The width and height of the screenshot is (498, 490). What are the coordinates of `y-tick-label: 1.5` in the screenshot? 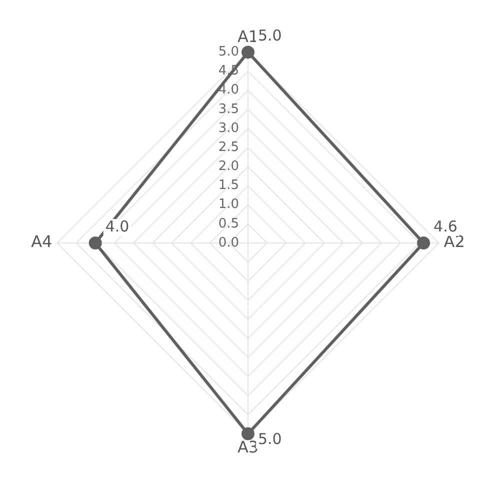 It's located at (228, 186).